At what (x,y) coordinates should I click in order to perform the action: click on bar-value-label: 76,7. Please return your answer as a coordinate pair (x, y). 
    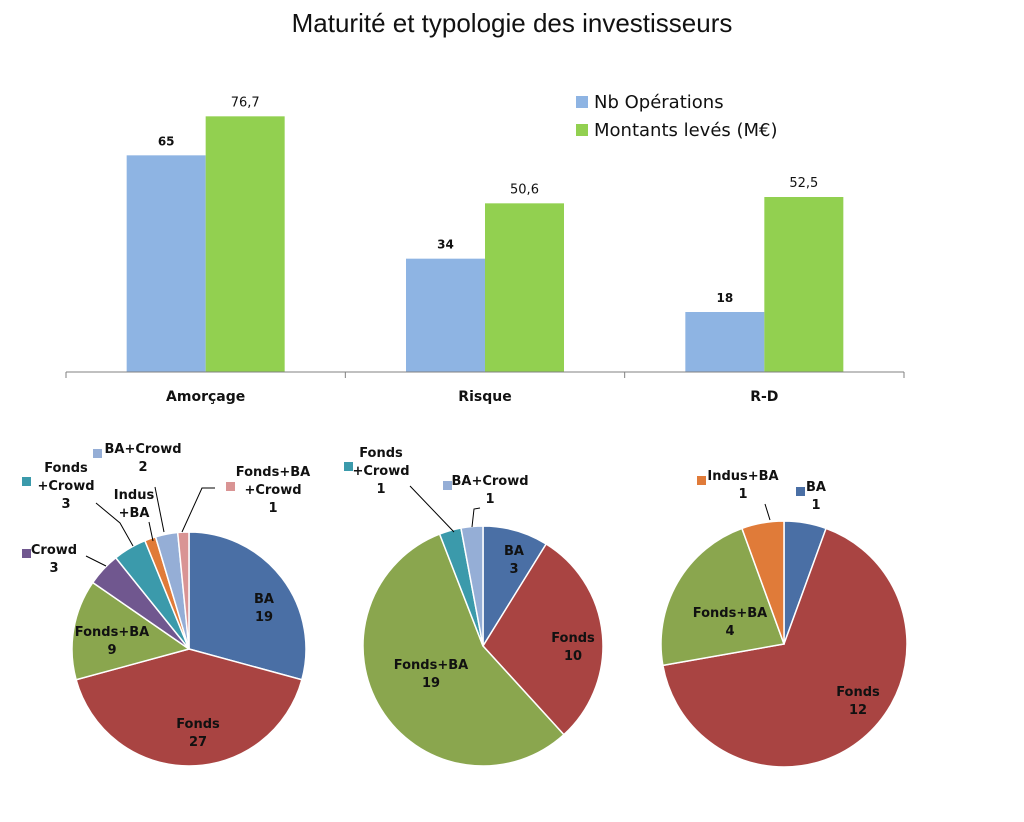
    Looking at the image, I should click on (245, 102).